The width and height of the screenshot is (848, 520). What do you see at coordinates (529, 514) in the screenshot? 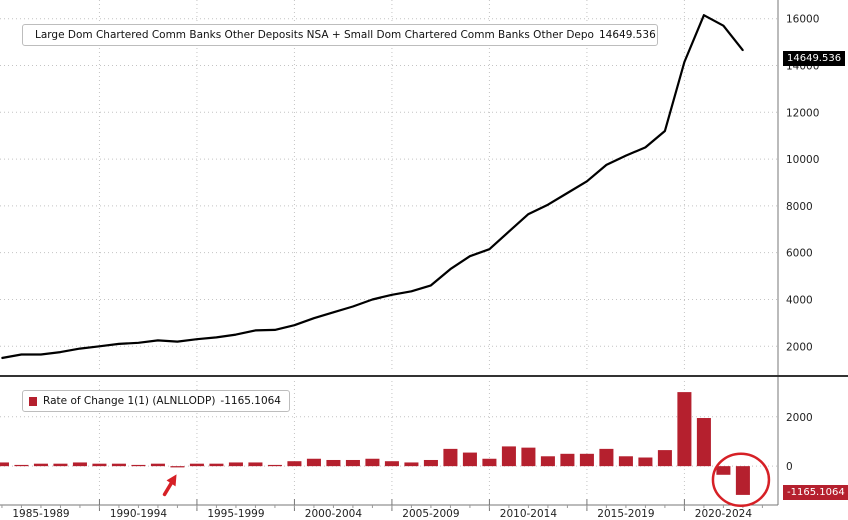
I see `x-tick-label: 2010-2014` at bounding box center [529, 514].